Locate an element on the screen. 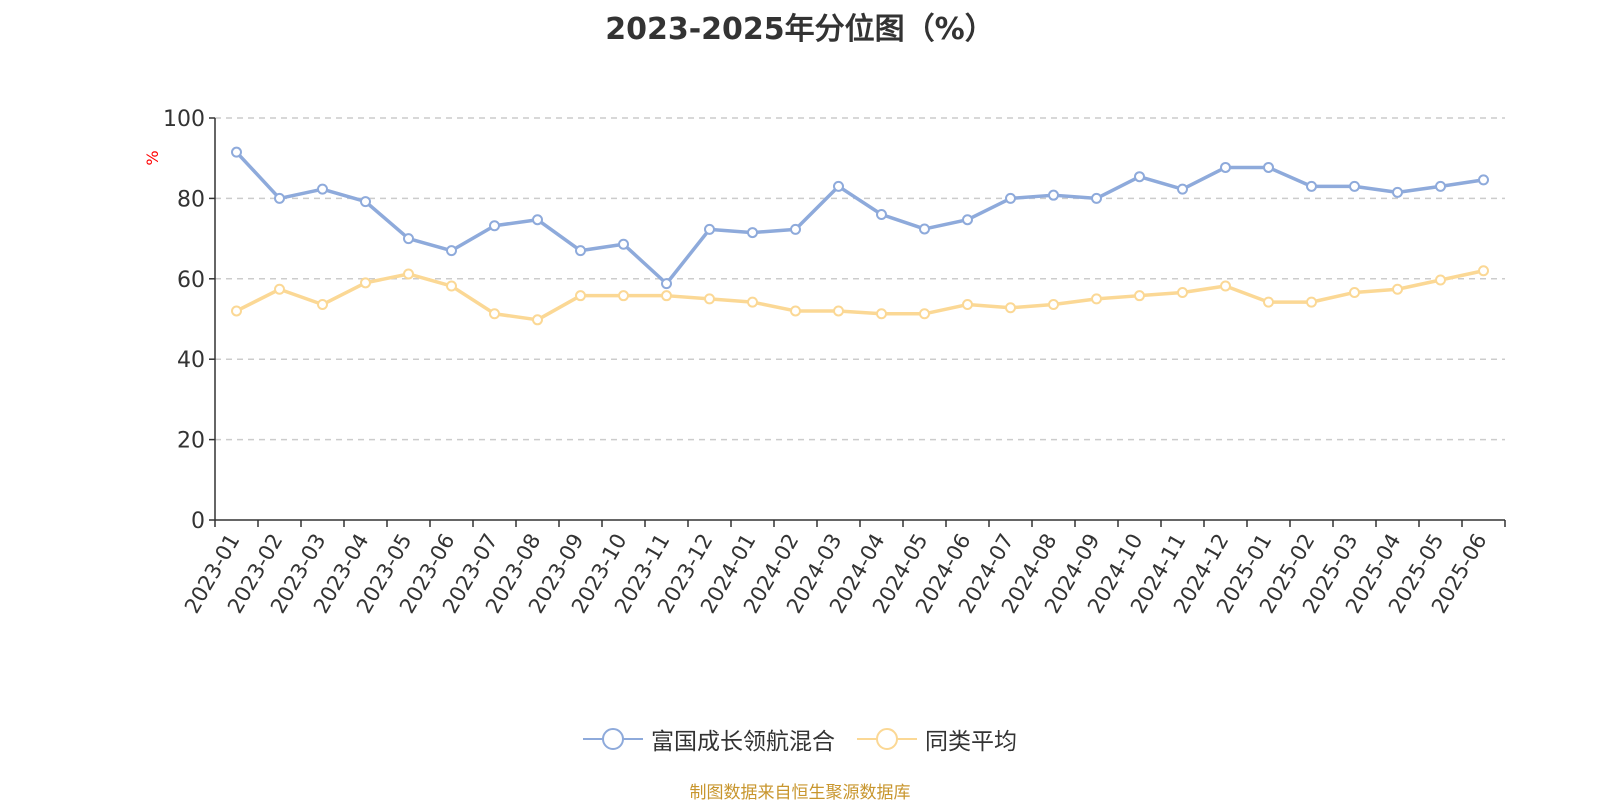 The height and width of the screenshot is (803, 1600). legend-item-series-2: 同类平均 is located at coordinates (937, 739).